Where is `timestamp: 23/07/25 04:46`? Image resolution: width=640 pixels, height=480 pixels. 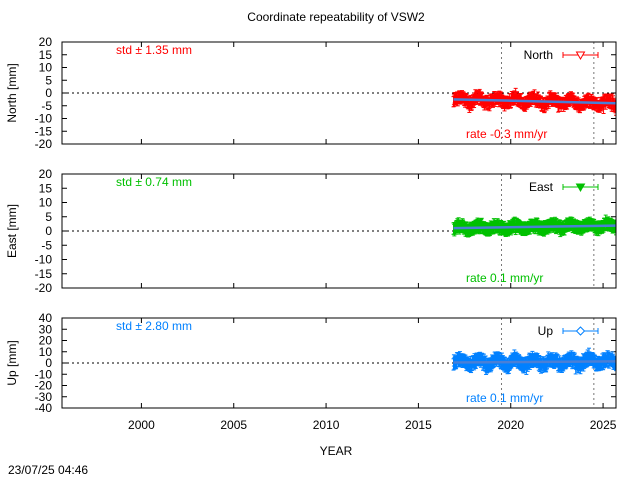
timestamp: 23/07/25 04:46 is located at coordinates (48, 470).